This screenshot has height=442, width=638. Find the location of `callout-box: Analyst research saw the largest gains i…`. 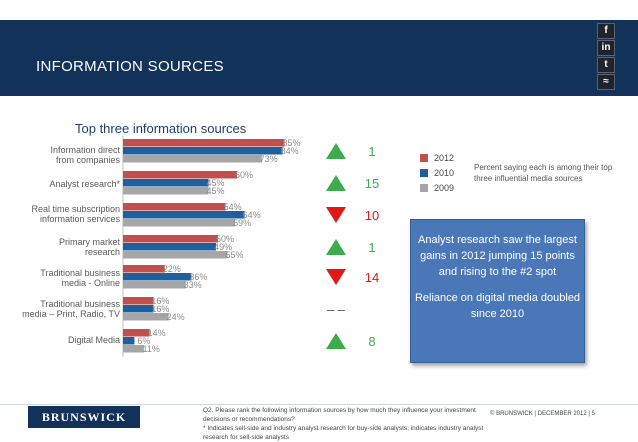

callout-box: Analyst research saw the largest gains i… is located at coordinates (497, 291).